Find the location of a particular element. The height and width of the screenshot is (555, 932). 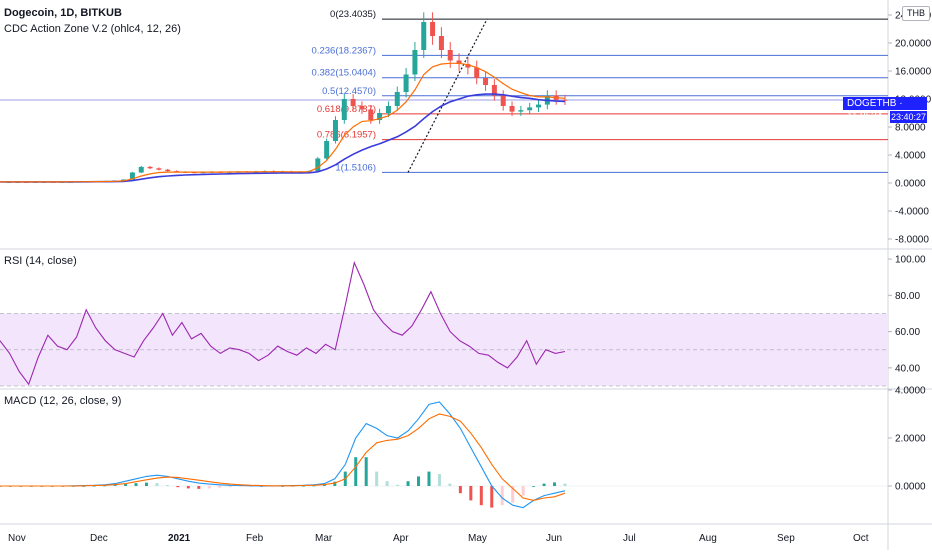

price-tick-label: 20.0000 is located at coordinates (913, 44).